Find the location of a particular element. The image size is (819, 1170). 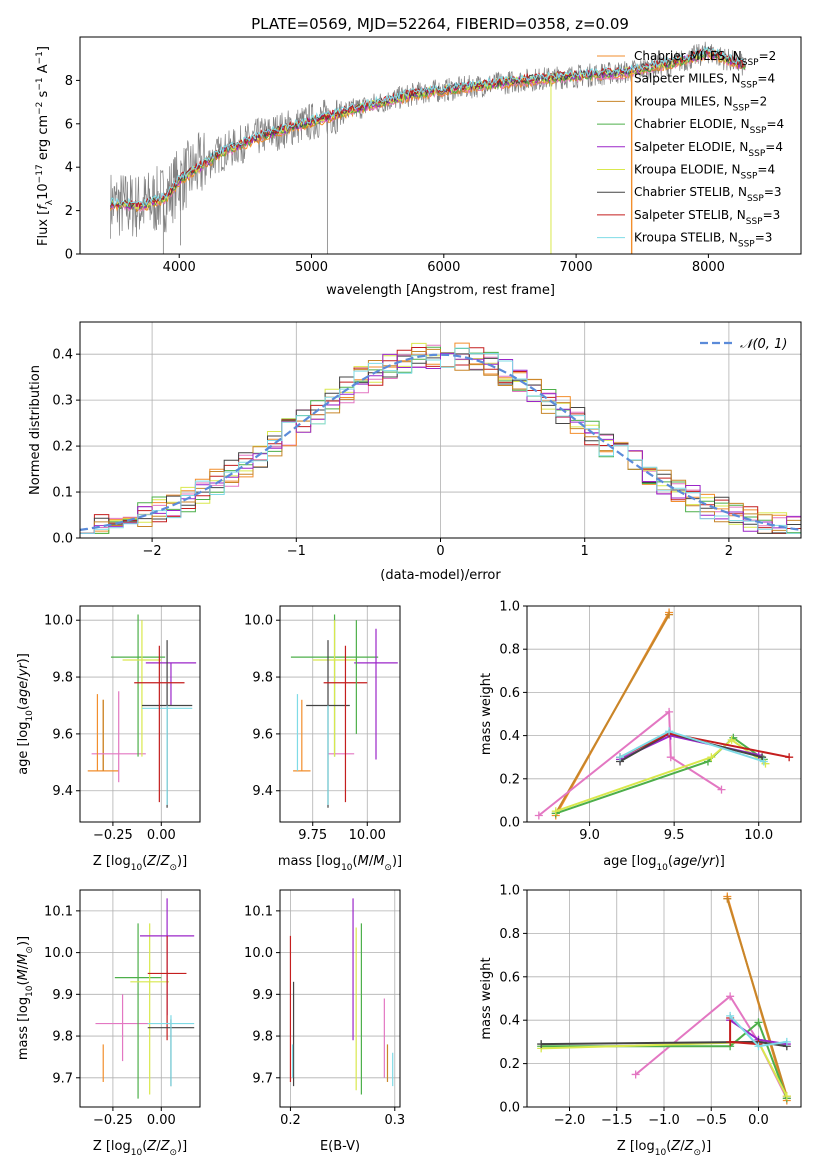

legend-label-2: Kroupa MILES, NSSP=2 is located at coordinates (700, 103).